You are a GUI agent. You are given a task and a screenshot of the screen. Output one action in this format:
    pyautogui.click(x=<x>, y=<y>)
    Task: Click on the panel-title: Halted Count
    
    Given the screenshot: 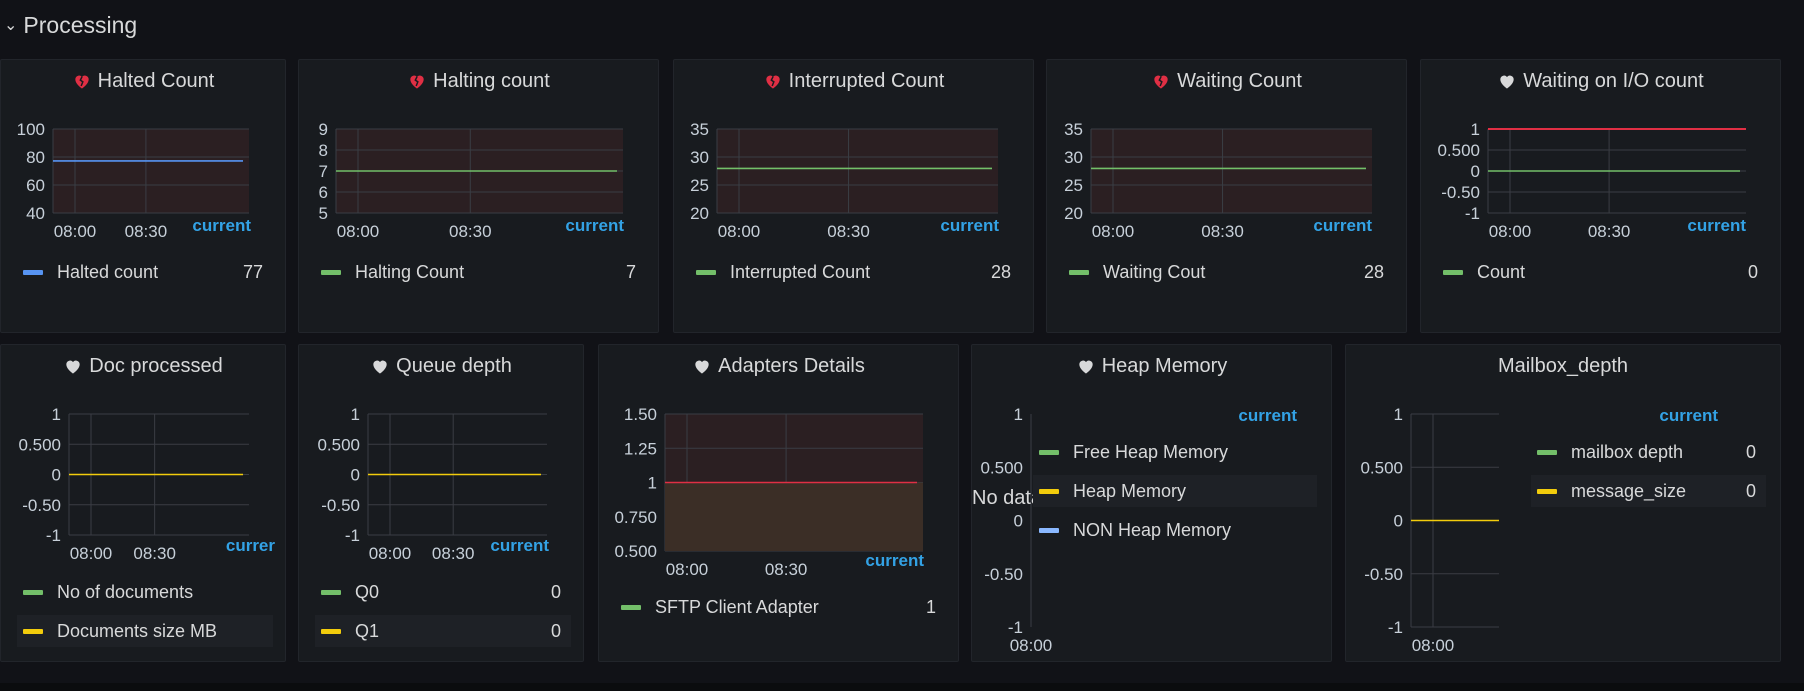 What is the action you would take?
    pyautogui.click(x=143, y=81)
    